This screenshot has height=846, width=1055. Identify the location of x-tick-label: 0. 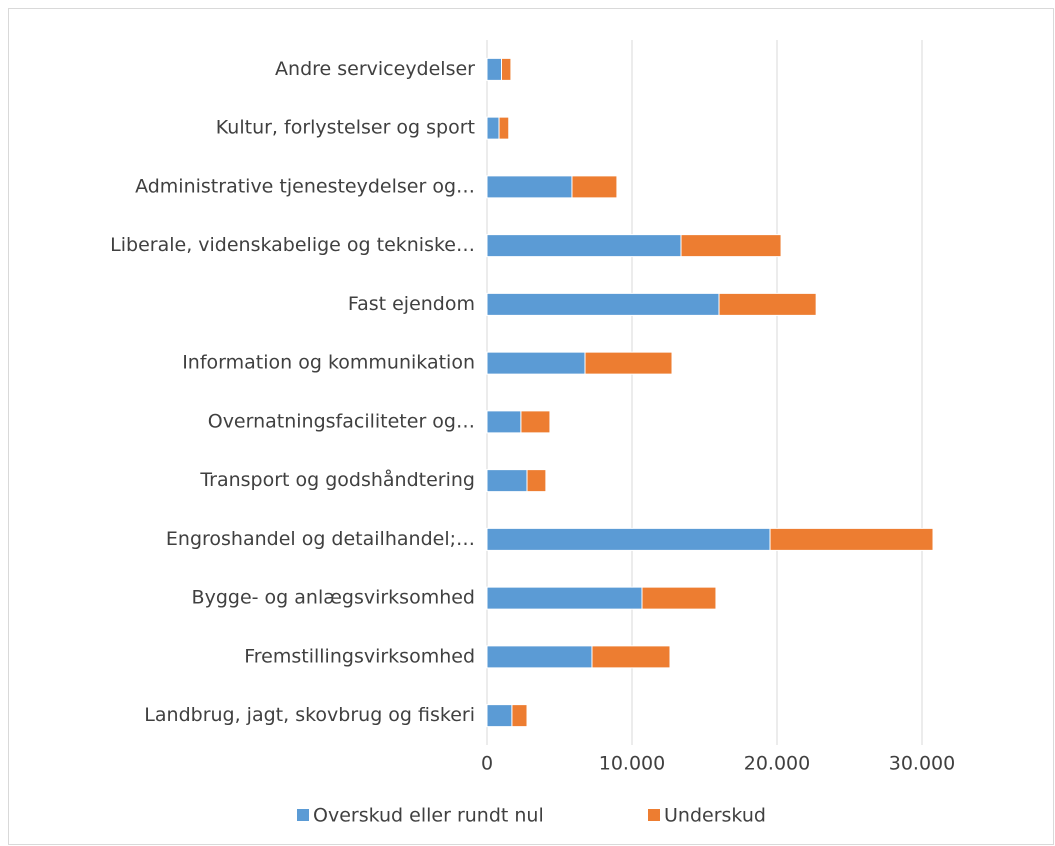
(487, 764).